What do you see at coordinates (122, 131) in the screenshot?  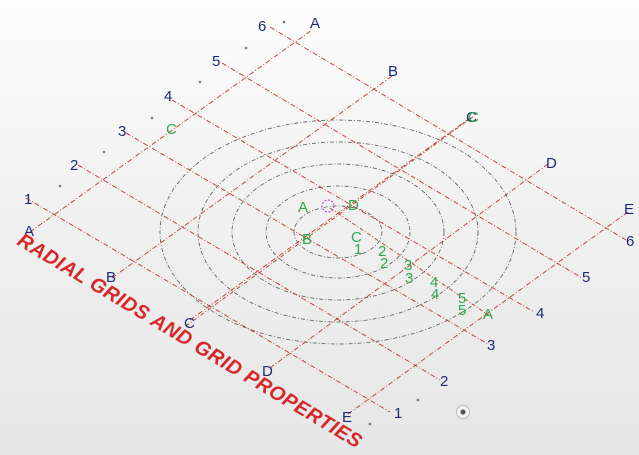 I see `label-num-3: 3` at bounding box center [122, 131].